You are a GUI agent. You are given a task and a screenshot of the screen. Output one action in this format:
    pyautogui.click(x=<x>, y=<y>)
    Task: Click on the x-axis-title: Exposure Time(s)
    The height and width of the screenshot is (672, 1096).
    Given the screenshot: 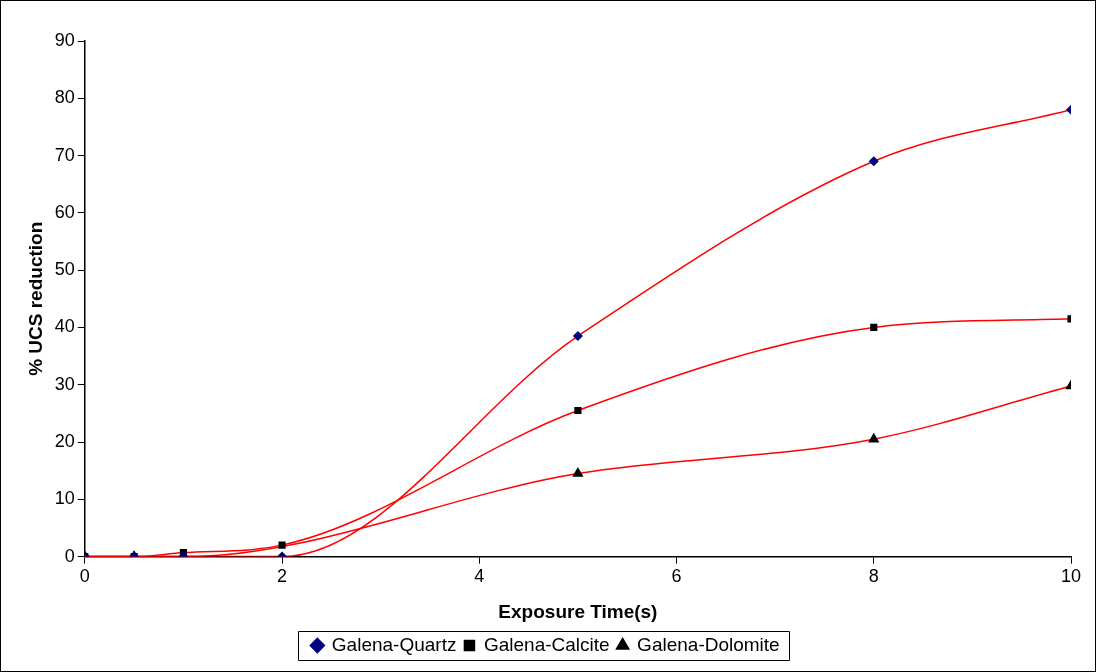 What is the action you would take?
    pyautogui.click(x=578, y=611)
    